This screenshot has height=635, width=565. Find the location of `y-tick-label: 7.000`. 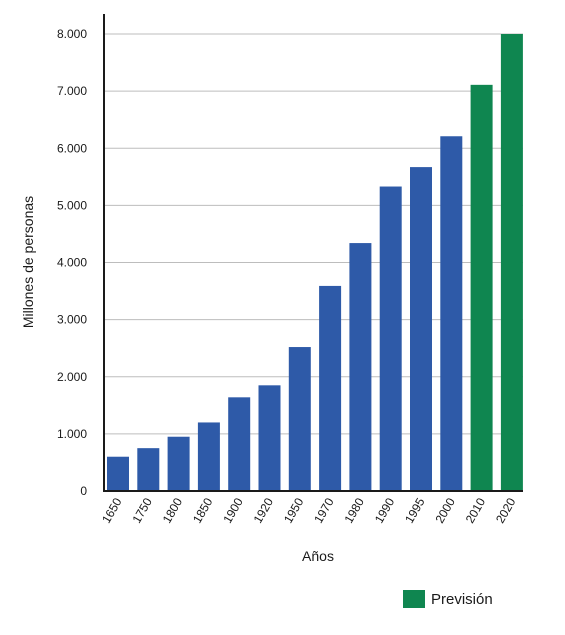

y-tick-label: 7.000 is located at coordinates (72, 91).